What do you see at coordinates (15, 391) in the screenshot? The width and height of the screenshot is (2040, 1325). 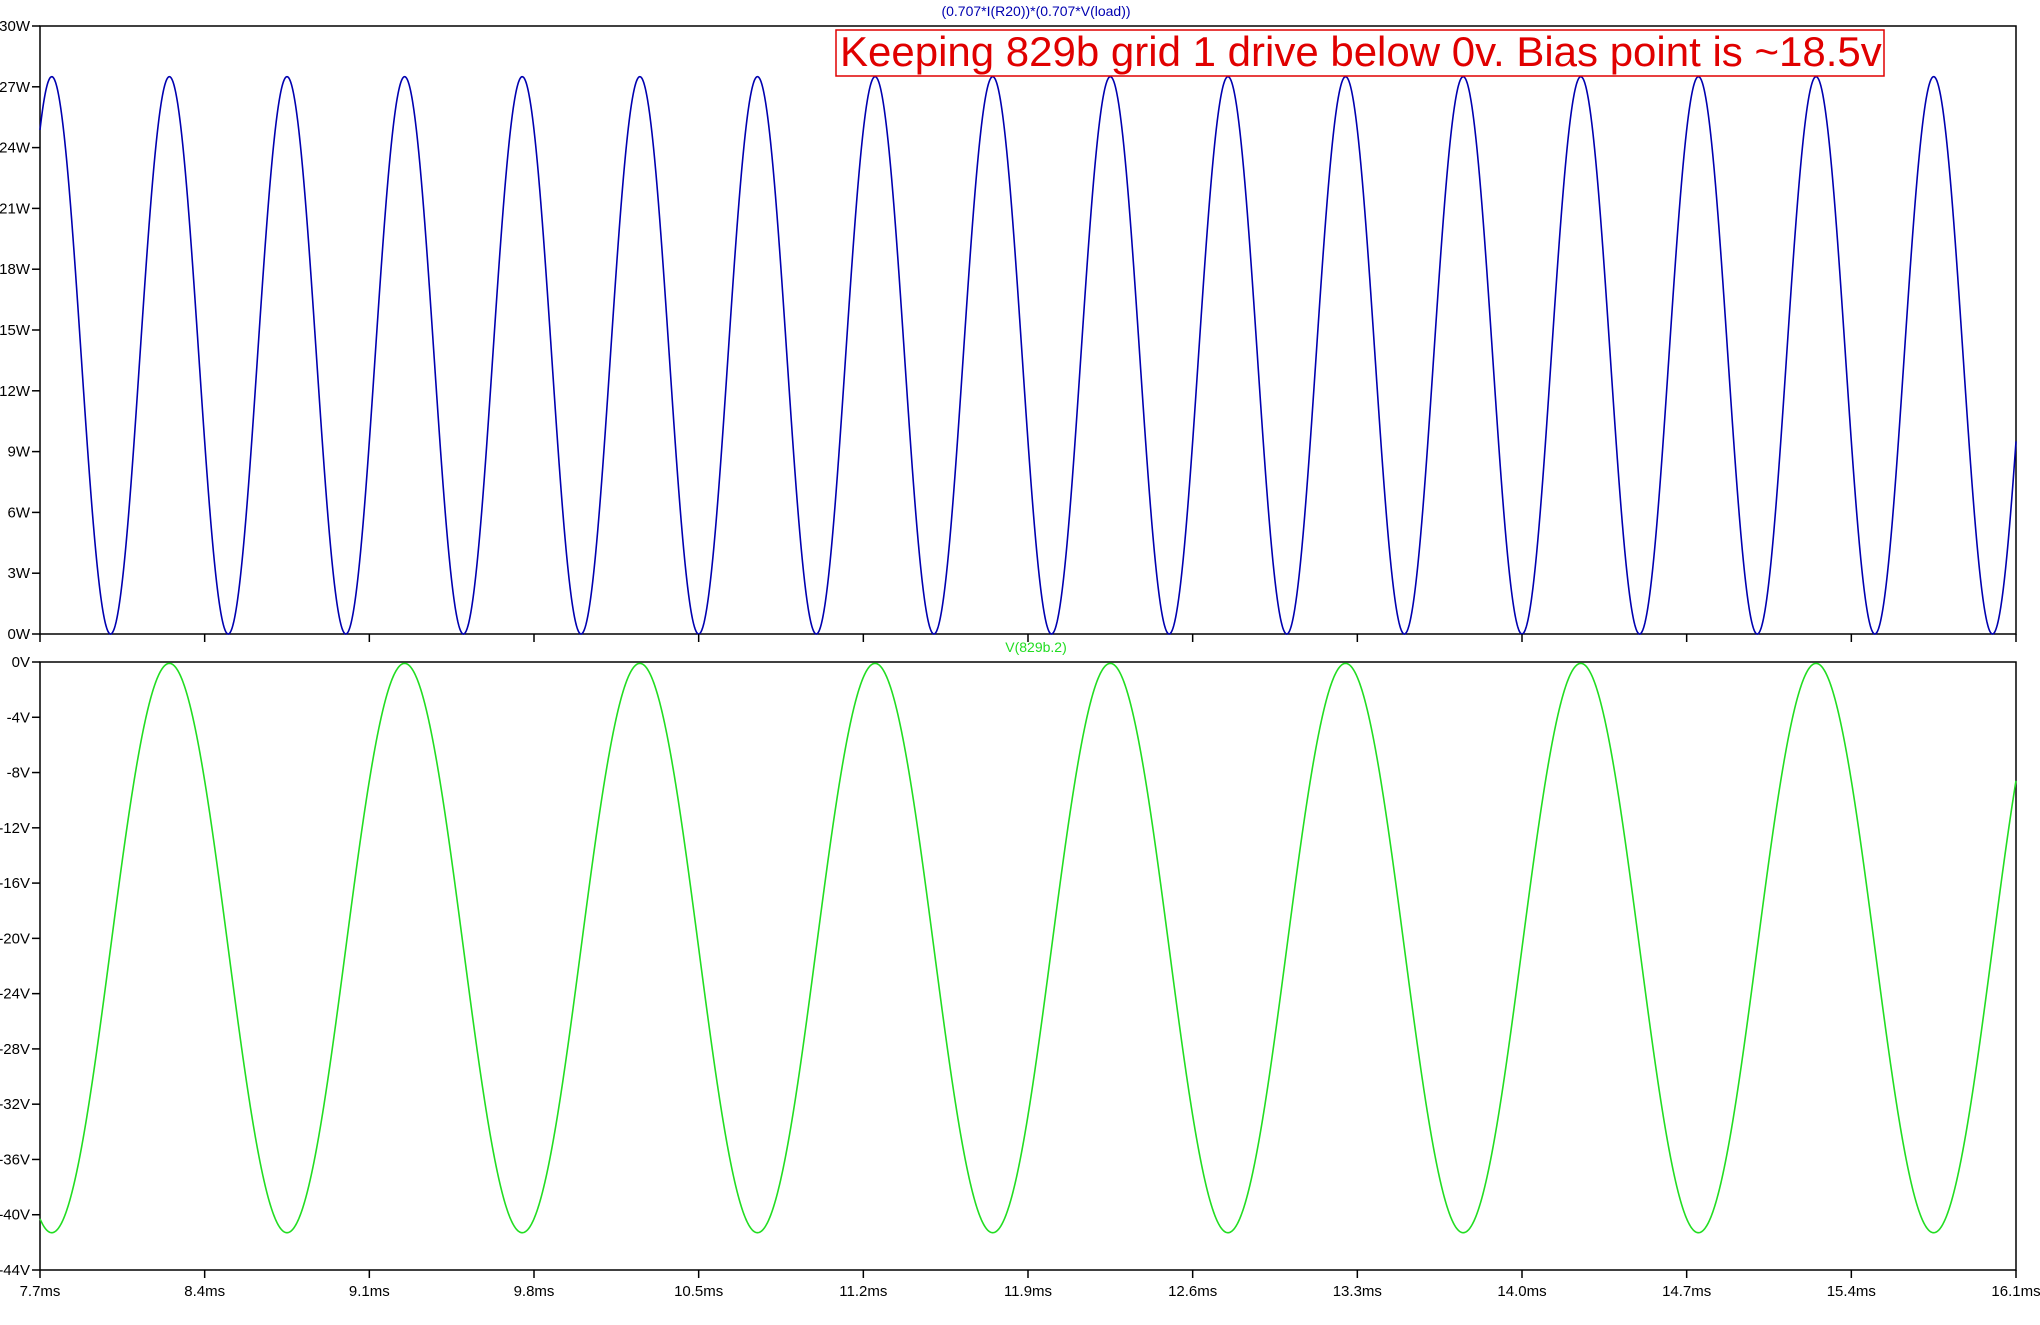 I see `y-power-tick-label: 12W` at bounding box center [15, 391].